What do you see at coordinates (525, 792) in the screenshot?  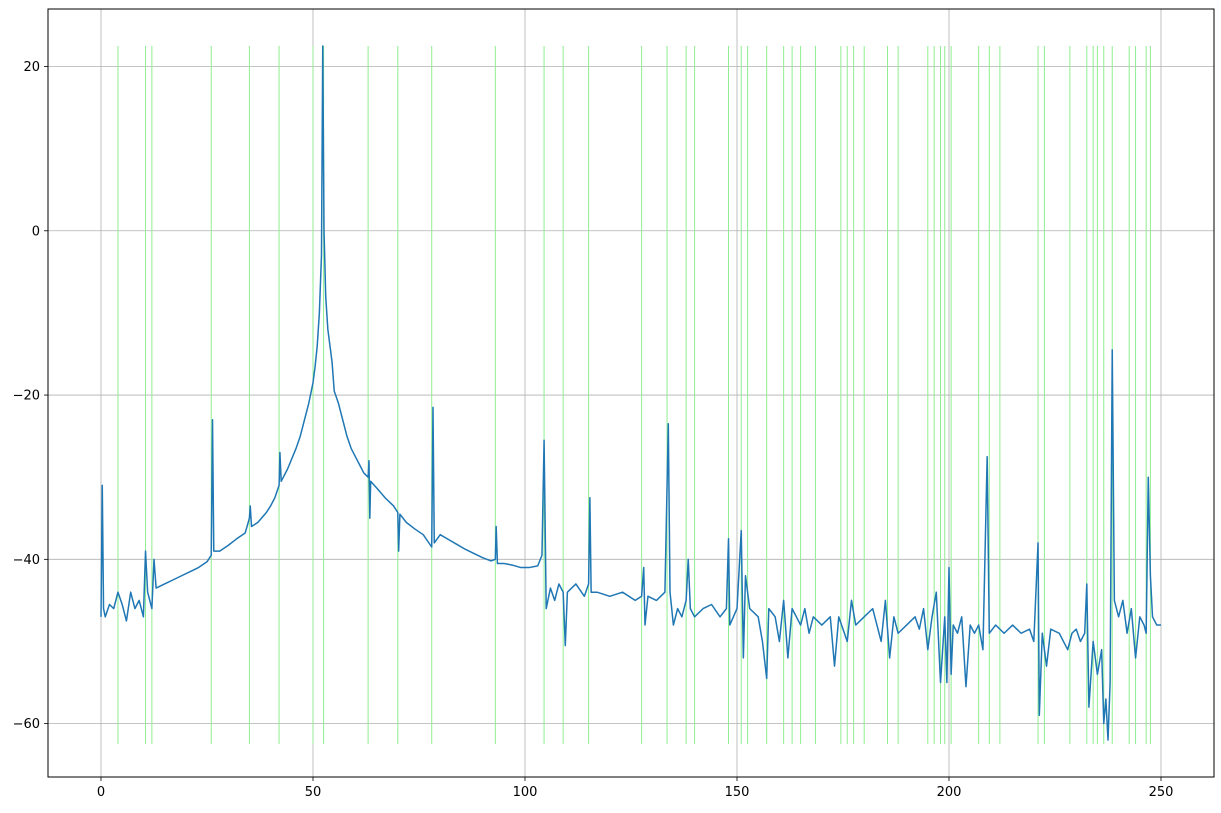 I see `x-tick-label-2: 100` at bounding box center [525, 792].